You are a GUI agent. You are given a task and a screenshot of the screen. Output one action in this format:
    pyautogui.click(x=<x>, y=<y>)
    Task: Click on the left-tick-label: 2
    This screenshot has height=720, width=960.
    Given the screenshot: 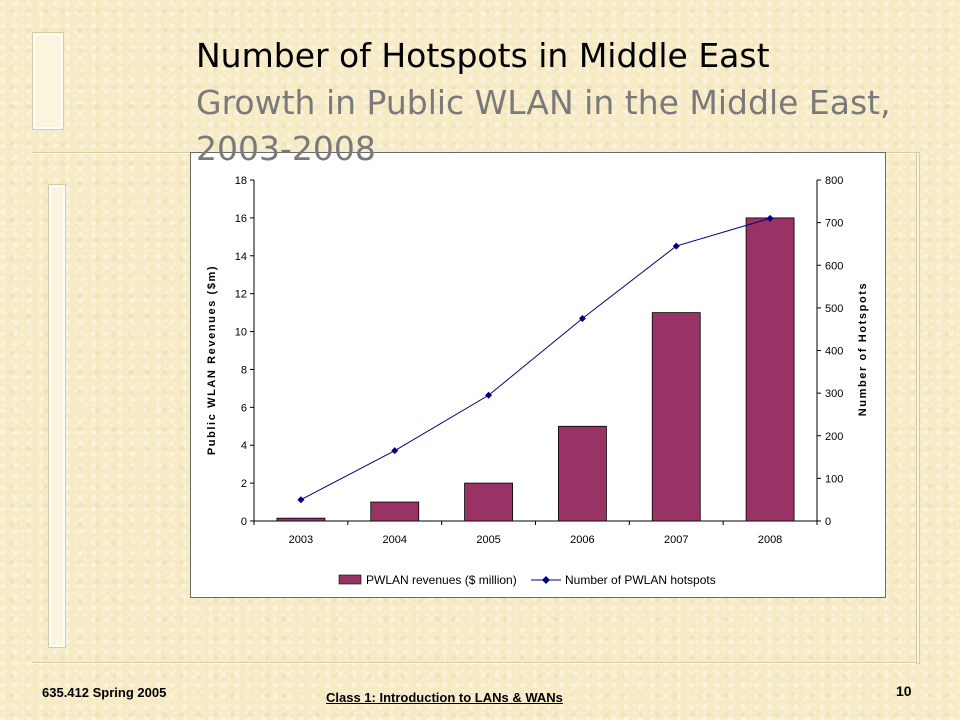 What is the action you would take?
    pyautogui.click(x=244, y=484)
    